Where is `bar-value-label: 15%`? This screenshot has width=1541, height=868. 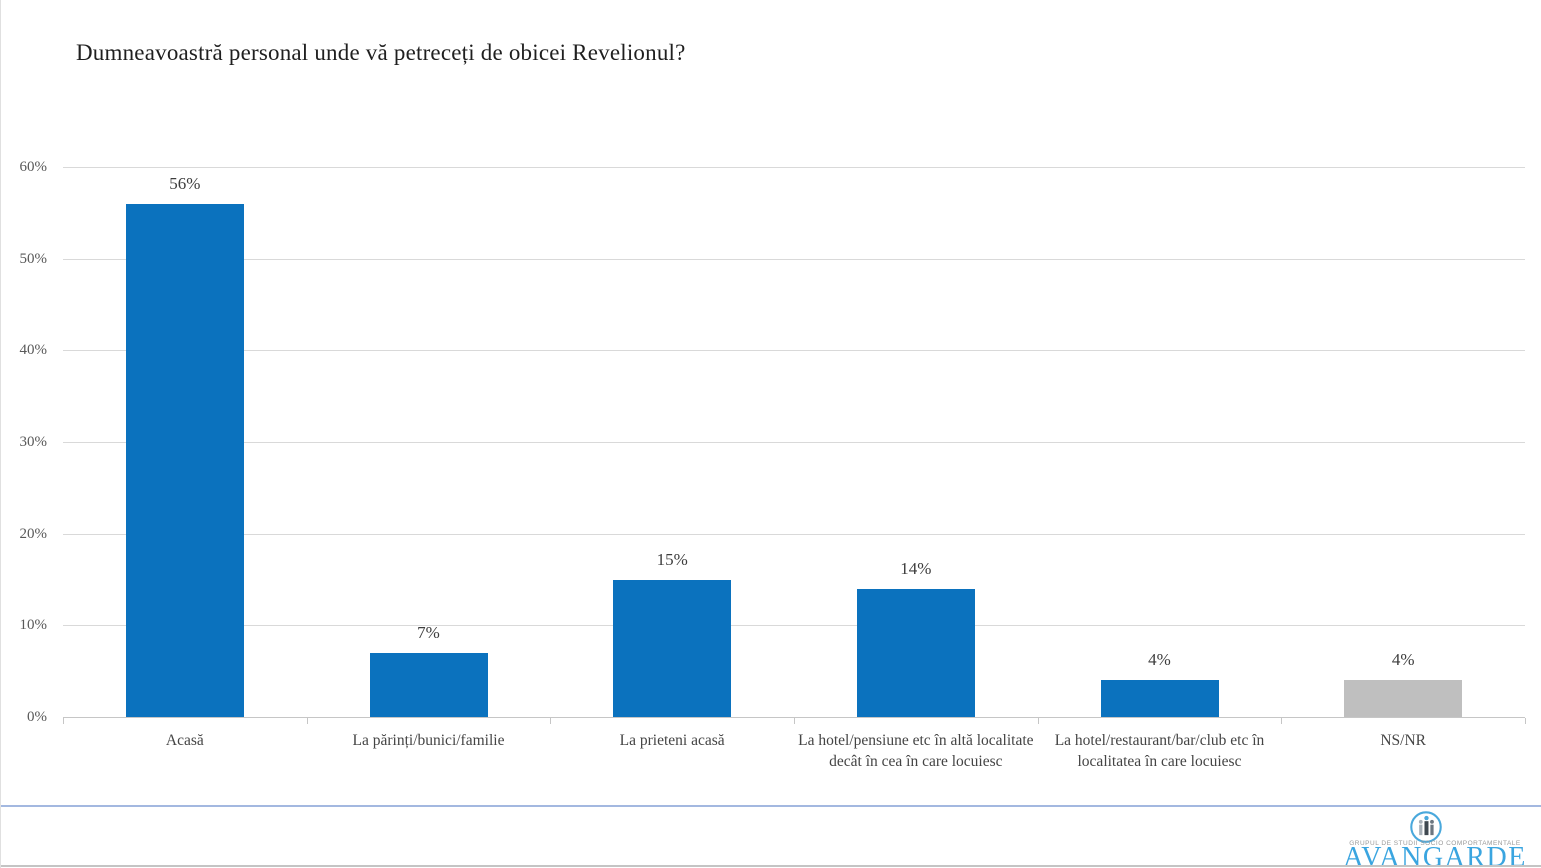
bar-value-label: 15% is located at coordinates (672, 559).